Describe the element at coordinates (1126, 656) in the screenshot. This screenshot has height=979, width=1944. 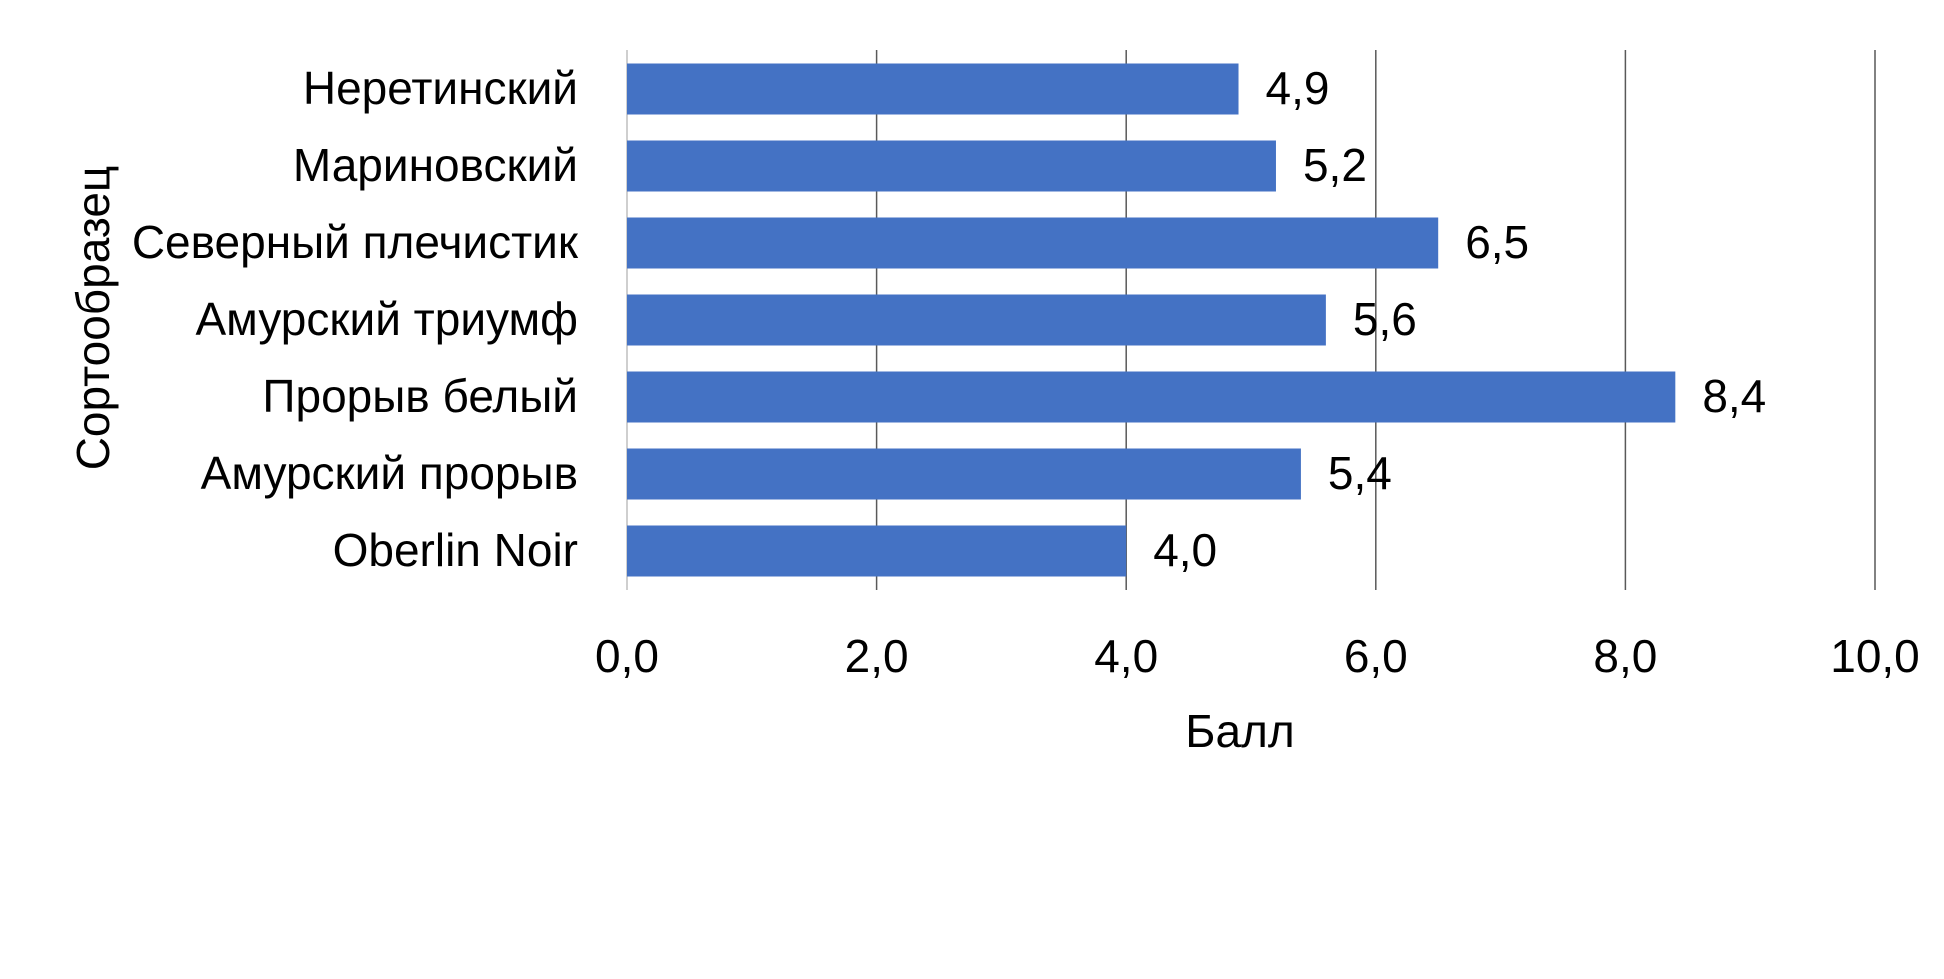
I see `x-tick-label: 4,0` at that location.